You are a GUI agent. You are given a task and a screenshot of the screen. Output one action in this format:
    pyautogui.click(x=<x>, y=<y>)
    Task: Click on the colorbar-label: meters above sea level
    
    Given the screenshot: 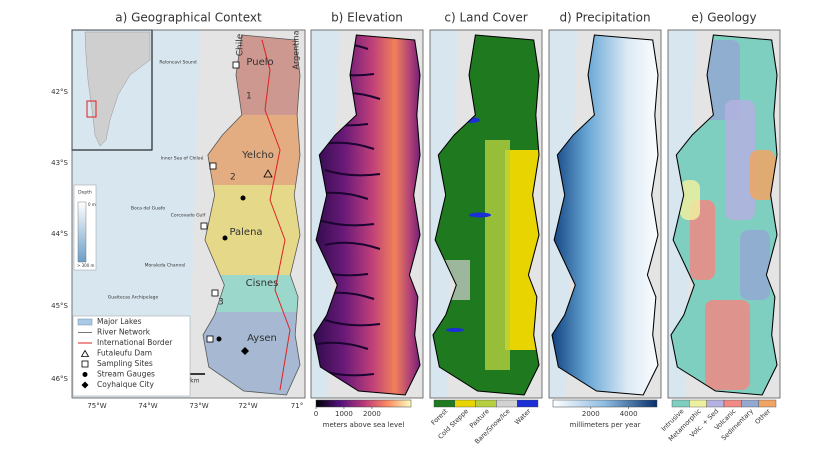 What is the action you would take?
    pyautogui.click(x=364, y=425)
    